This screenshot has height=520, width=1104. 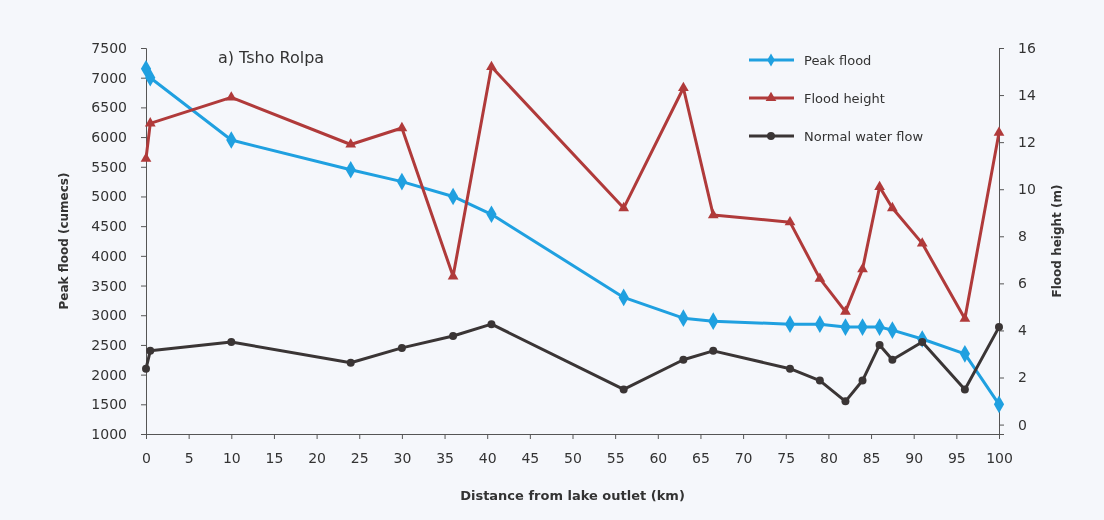 I want to click on y2-tick-label: 2, so click(x=1022, y=377).